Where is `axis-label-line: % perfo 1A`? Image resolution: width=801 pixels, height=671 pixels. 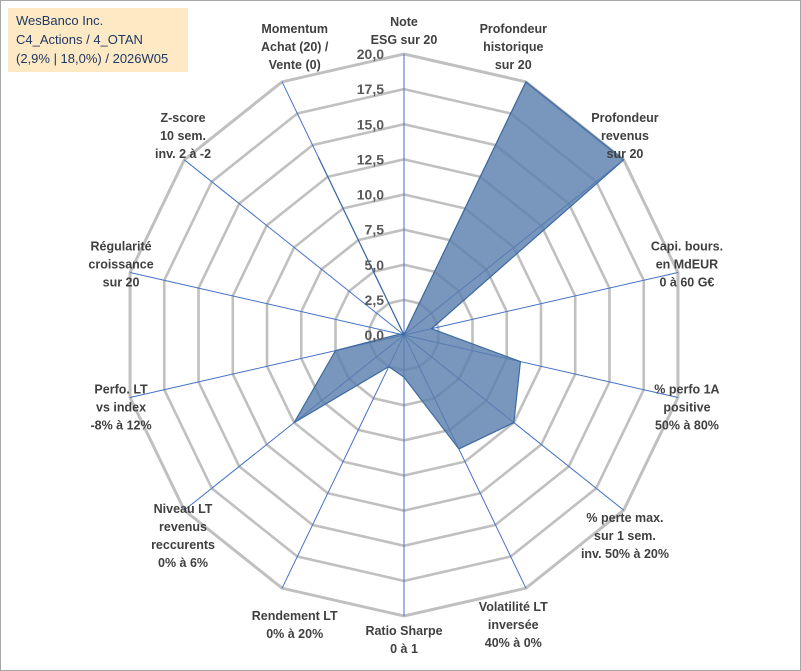 axis-label-line: % perfo 1A is located at coordinates (686, 389).